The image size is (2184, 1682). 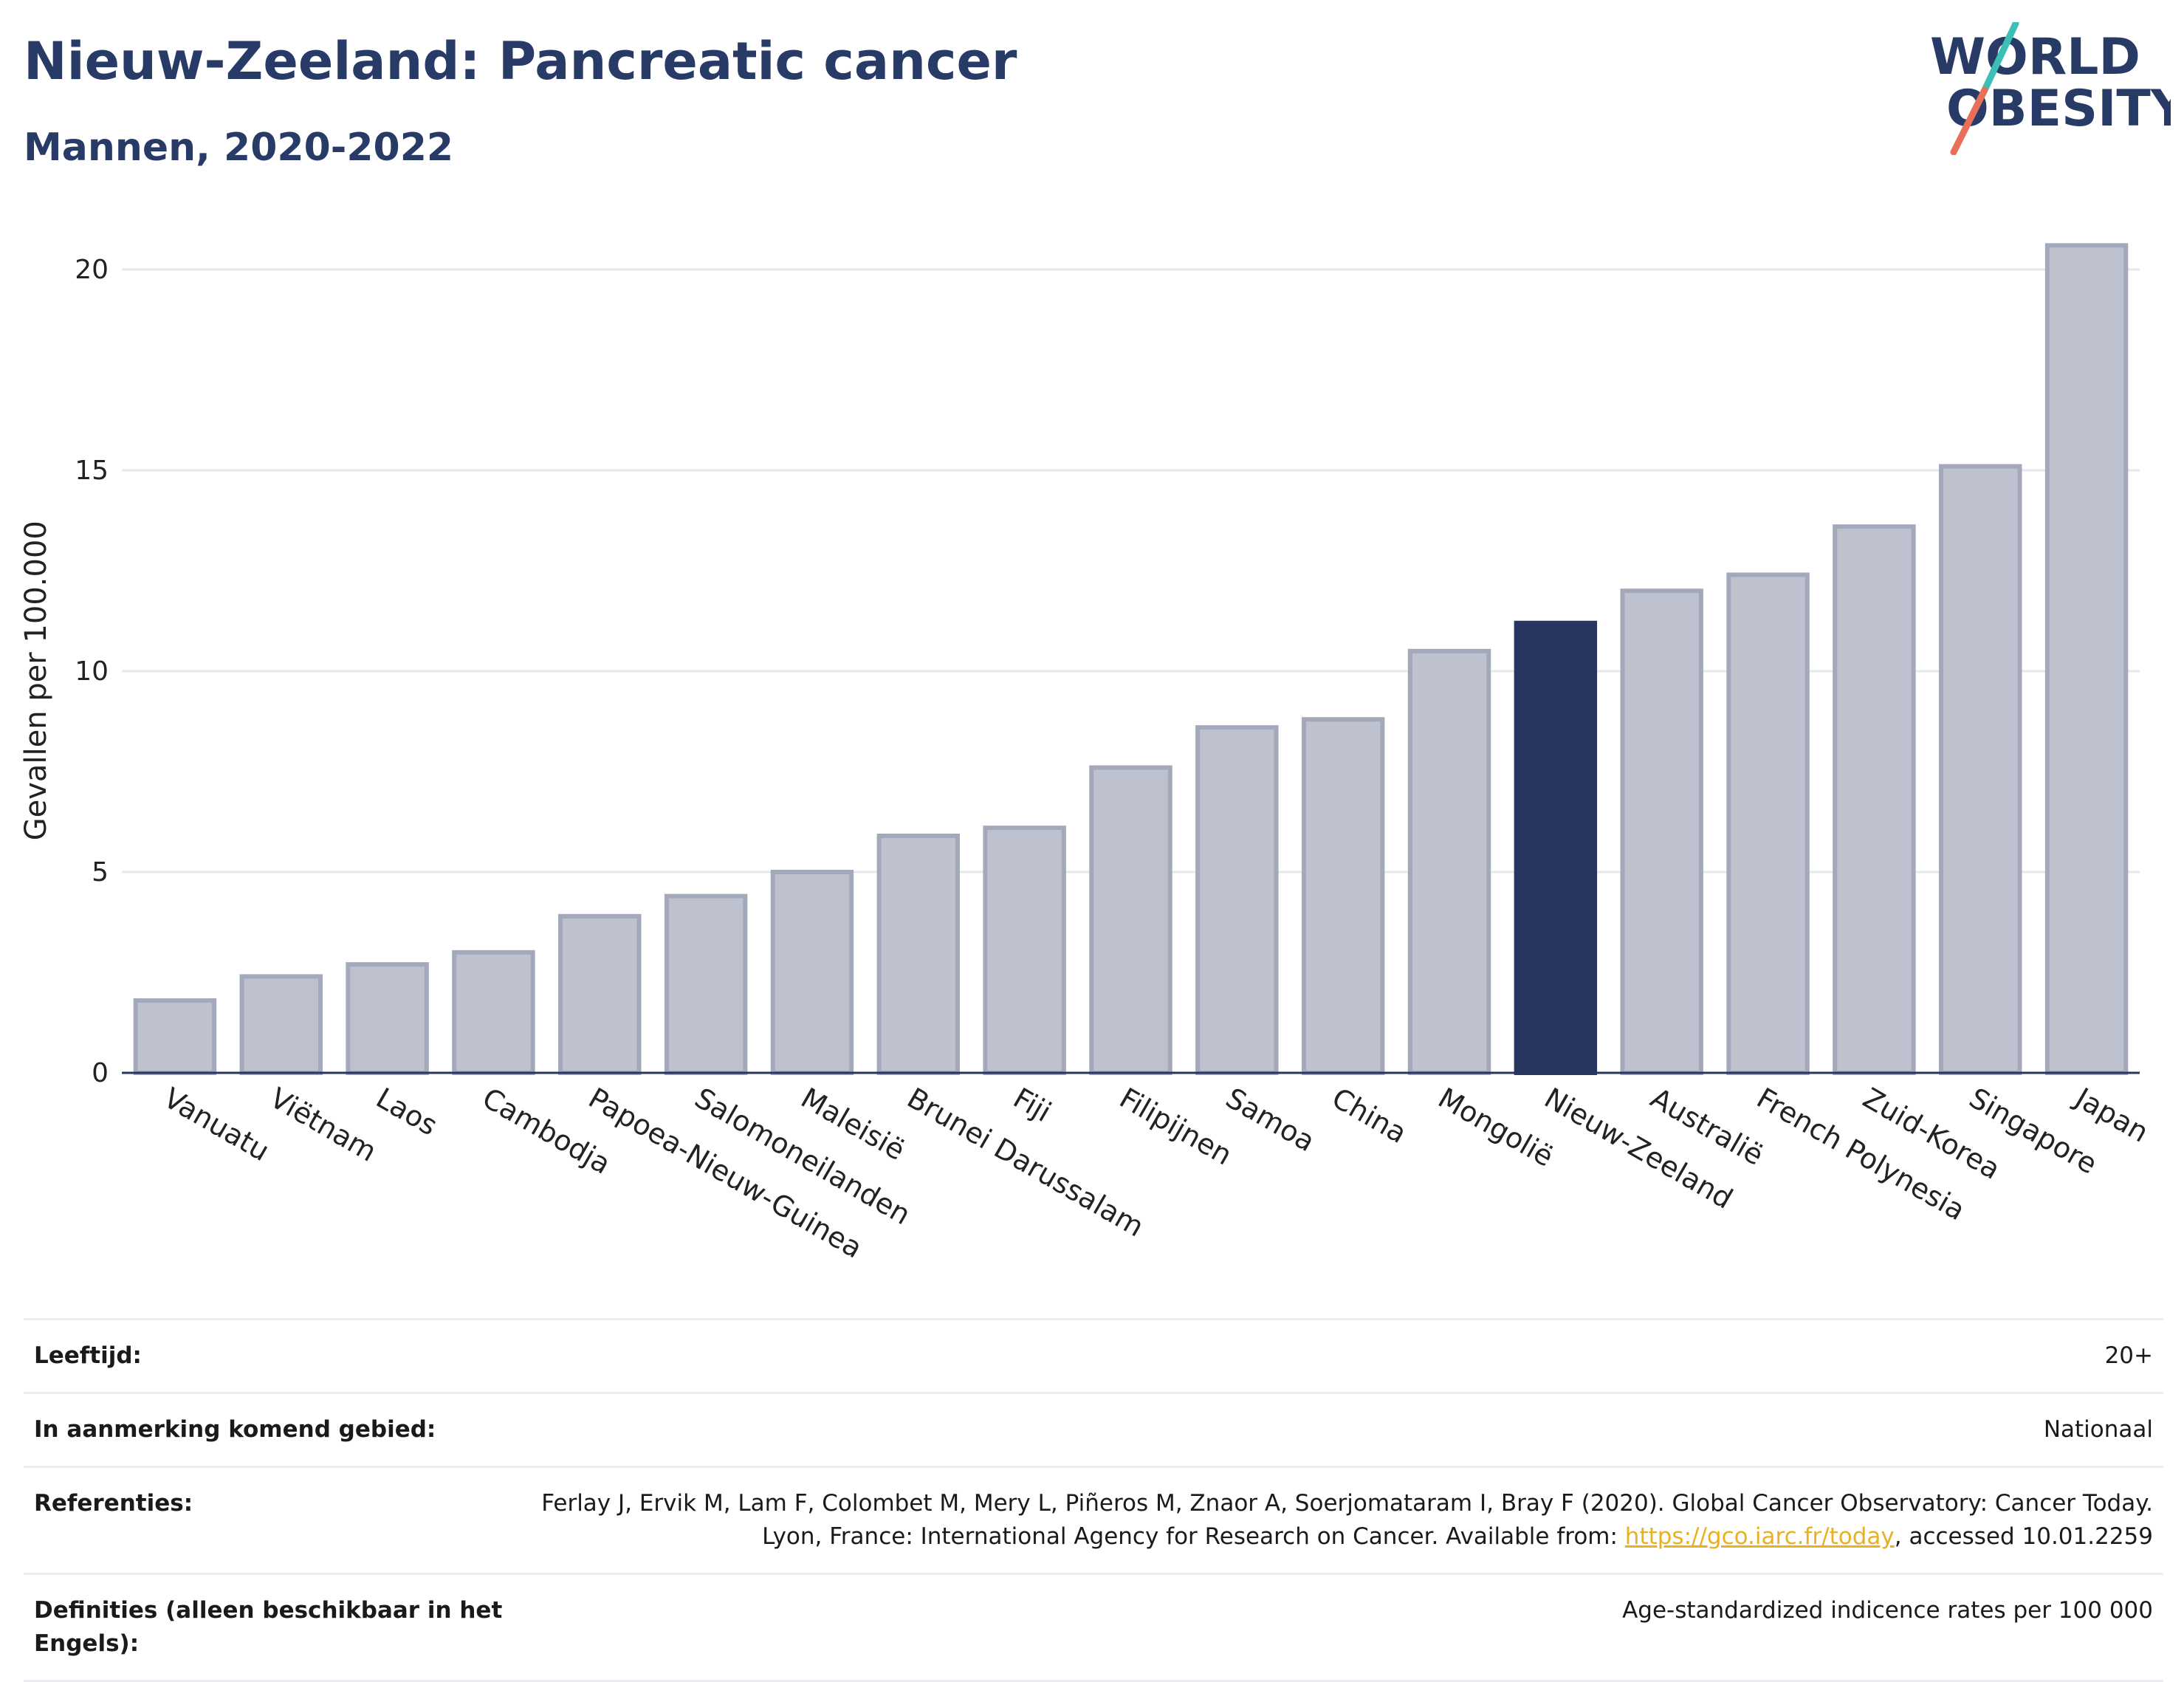 I want to click on age-value: 20+, so click(x=2129, y=1355).